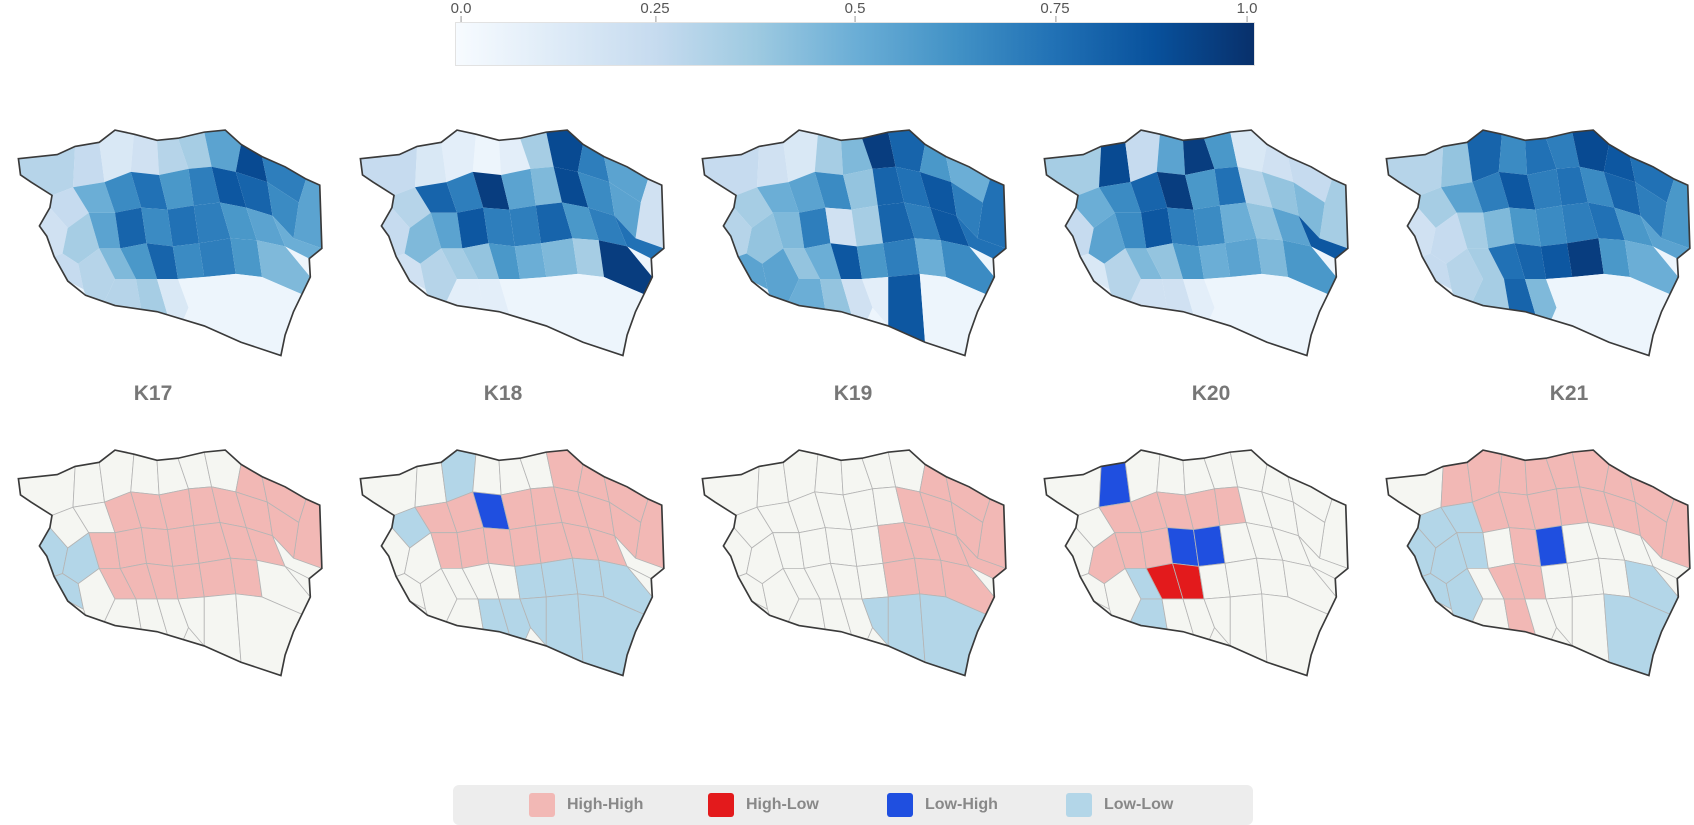 Image resolution: width=1694 pixels, height=825 pixels. What do you see at coordinates (1569, 393) in the screenshot?
I see `period-label-k21: K21` at bounding box center [1569, 393].